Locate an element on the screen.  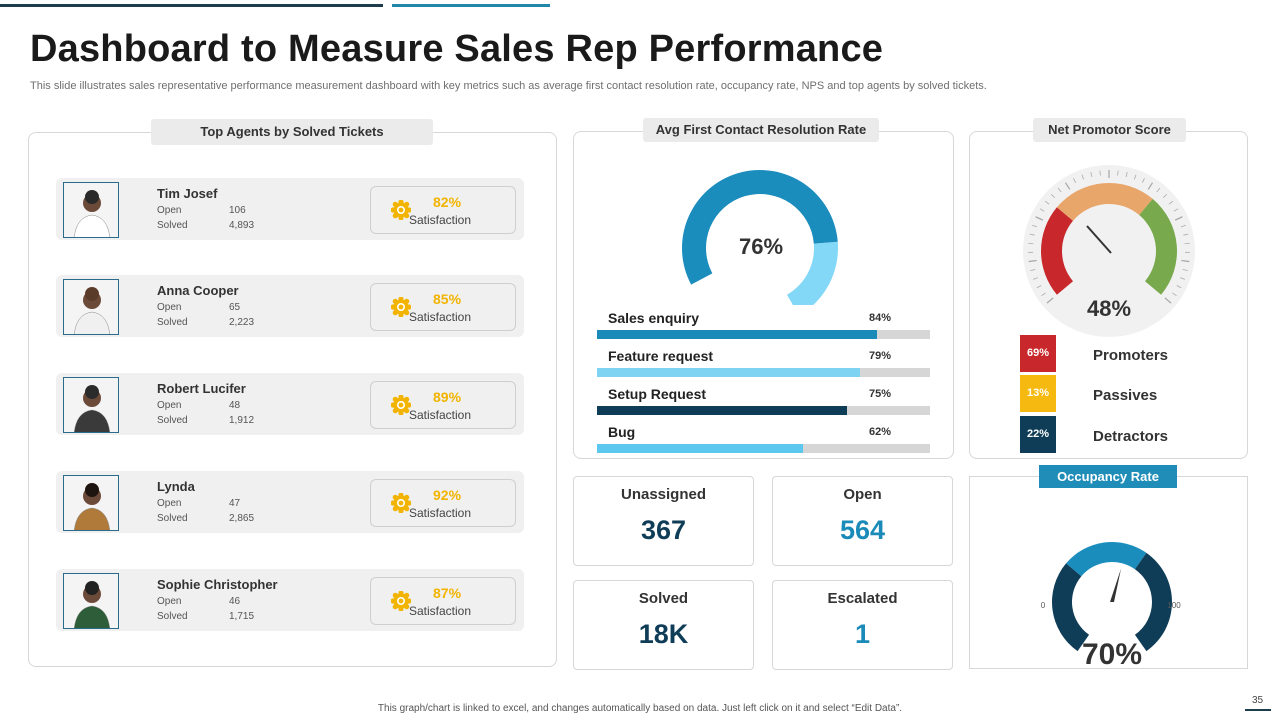
nps-gauge-segment-green is located at coordinates (1158, 246).